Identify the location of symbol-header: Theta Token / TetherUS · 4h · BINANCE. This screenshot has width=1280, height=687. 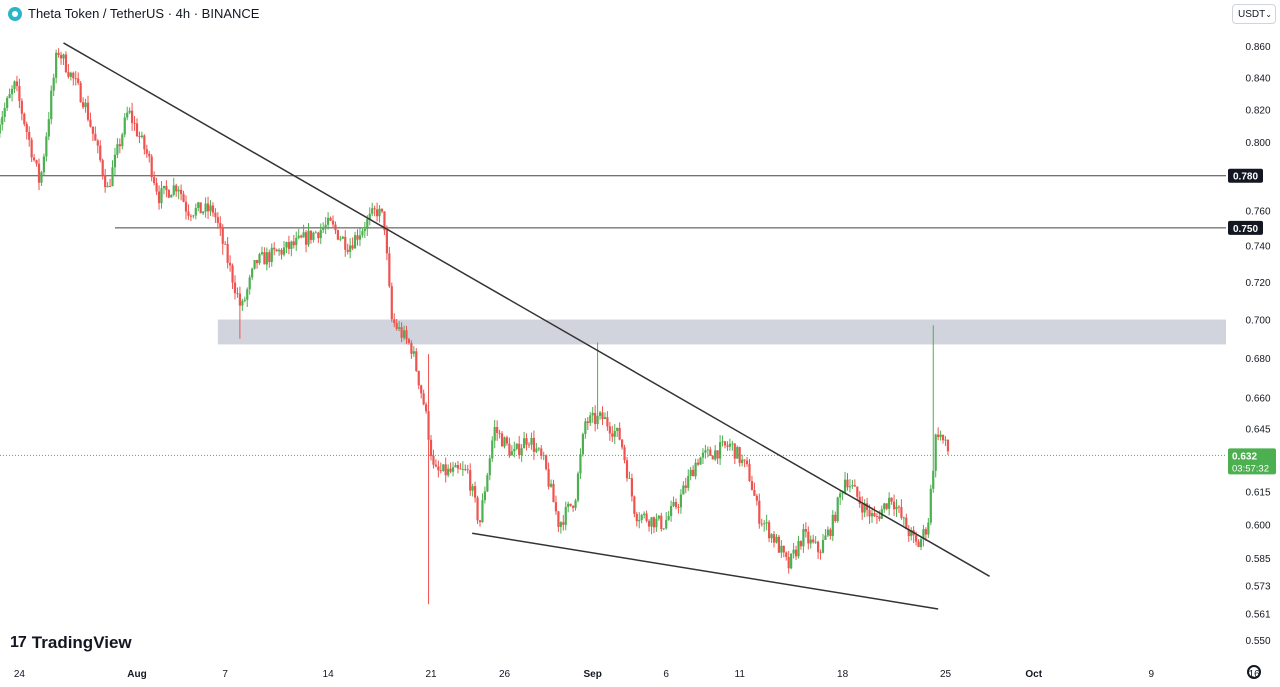
(133, 13).